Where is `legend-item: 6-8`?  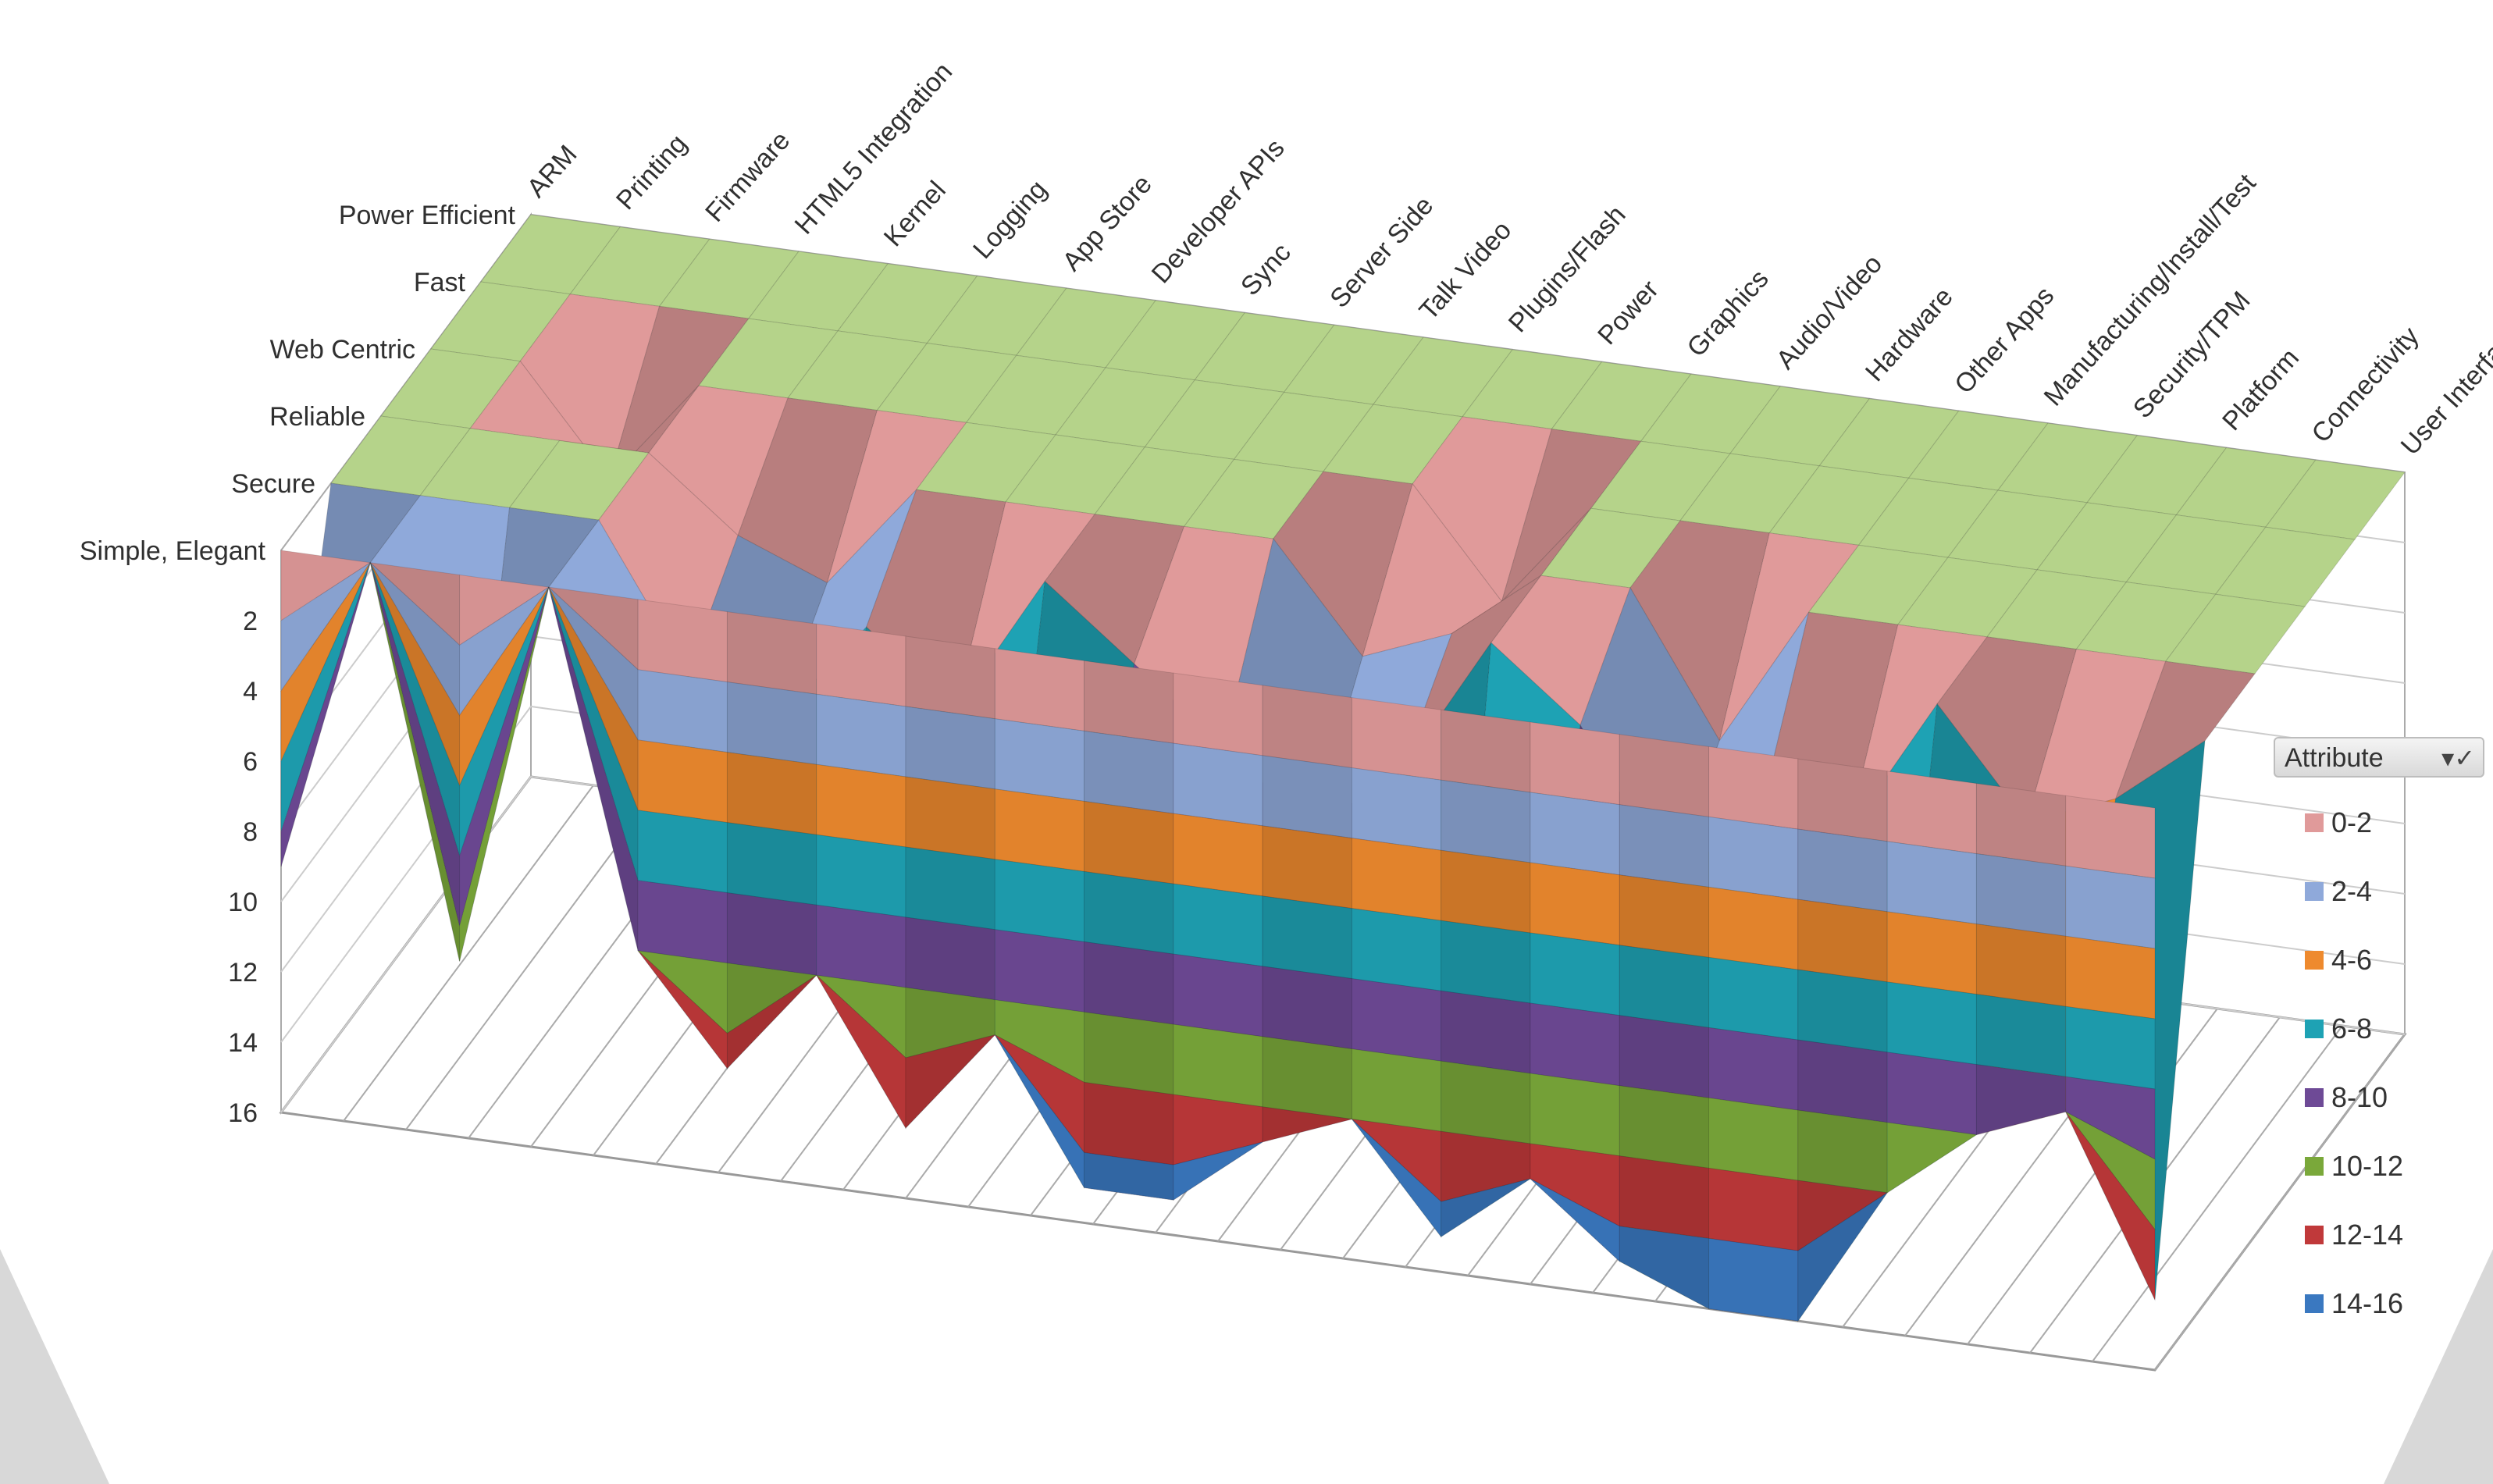
legend-item: 6-8 is located at coordinates (2338, 1028).